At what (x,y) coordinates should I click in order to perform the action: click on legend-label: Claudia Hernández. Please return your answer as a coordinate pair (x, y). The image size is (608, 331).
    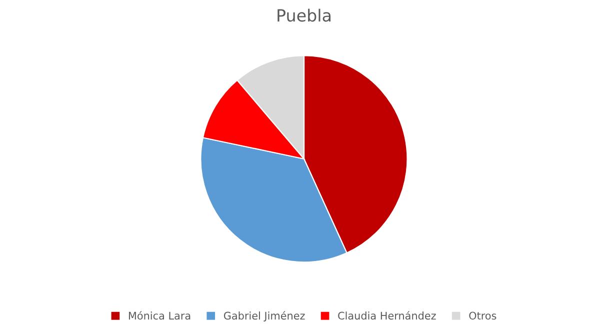
    Looking at the image, I should click on (387, 315).